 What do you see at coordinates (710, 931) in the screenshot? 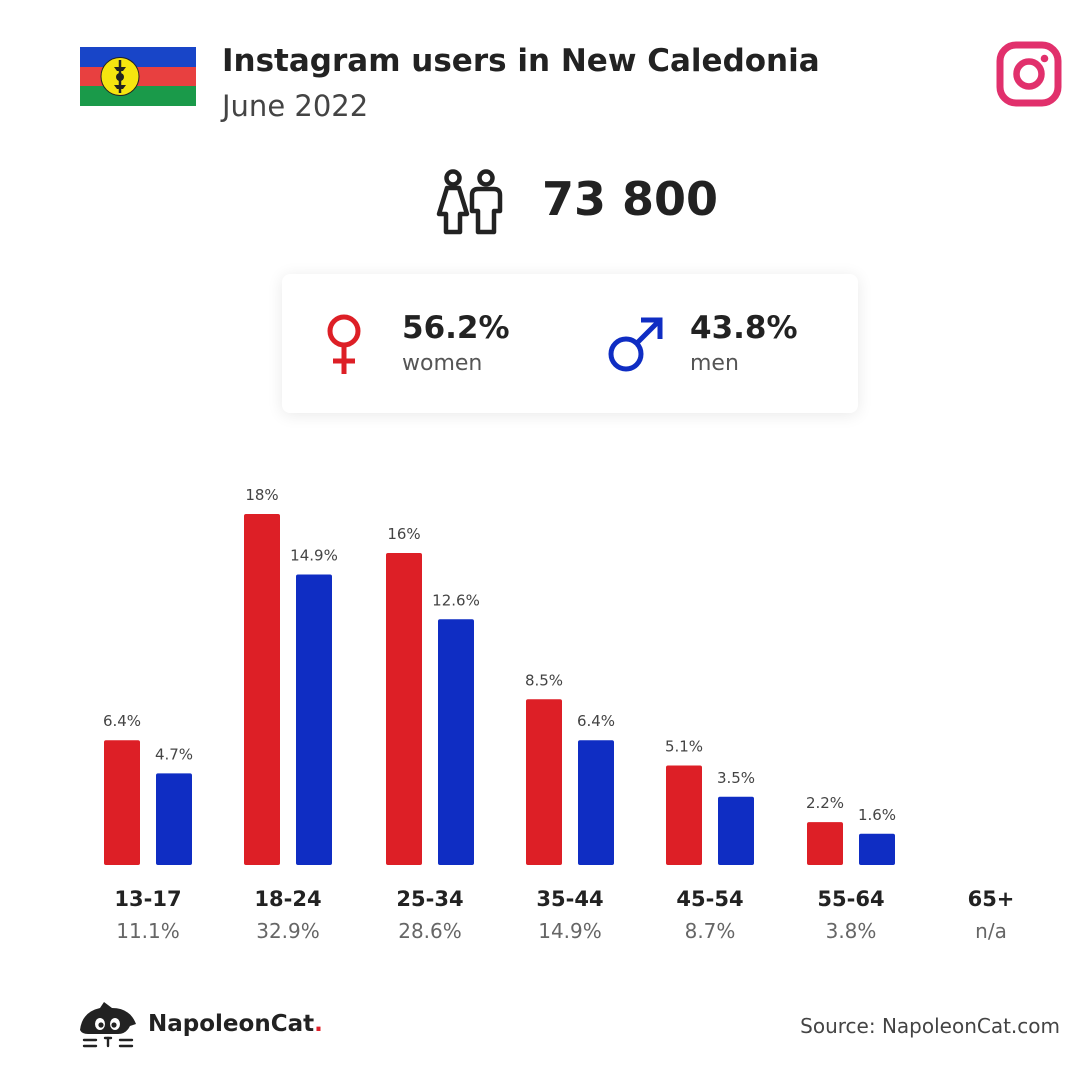
I see `group-total-45-54: 8.7%` at bounding box center [710, 931].